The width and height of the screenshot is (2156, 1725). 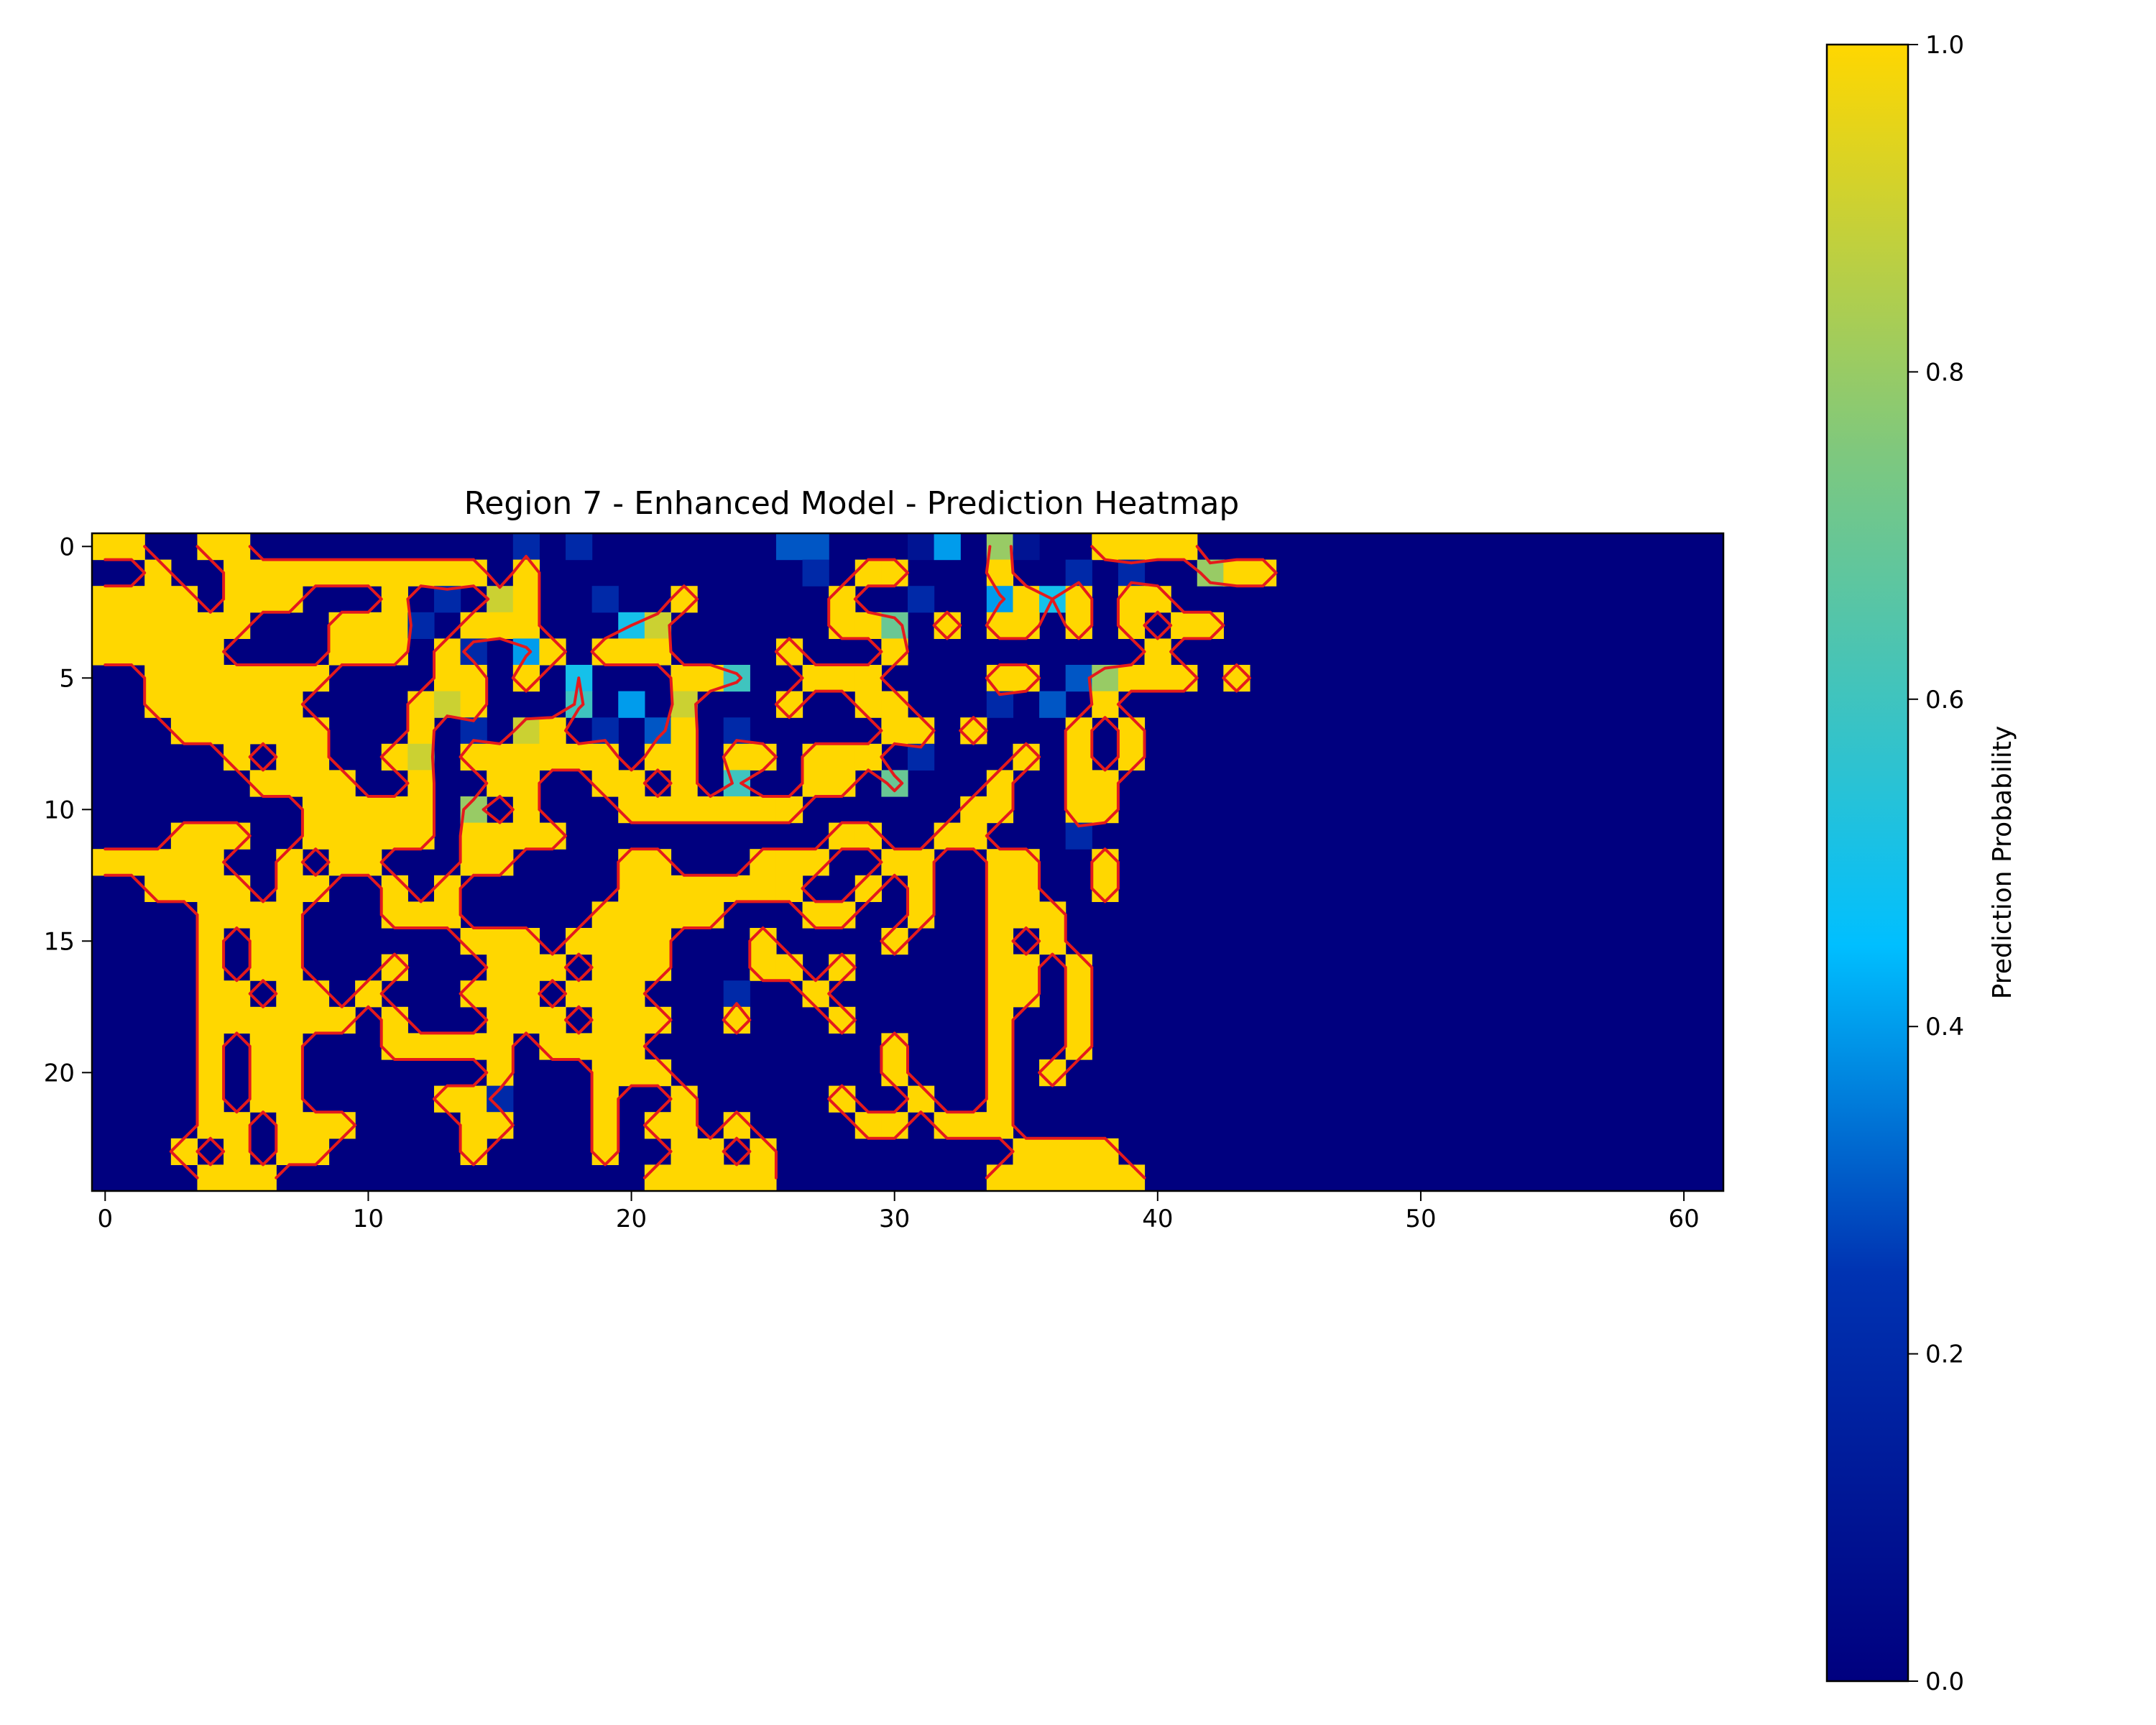 I want to click on y-tick-label: 5, so click(x=67, y=678).